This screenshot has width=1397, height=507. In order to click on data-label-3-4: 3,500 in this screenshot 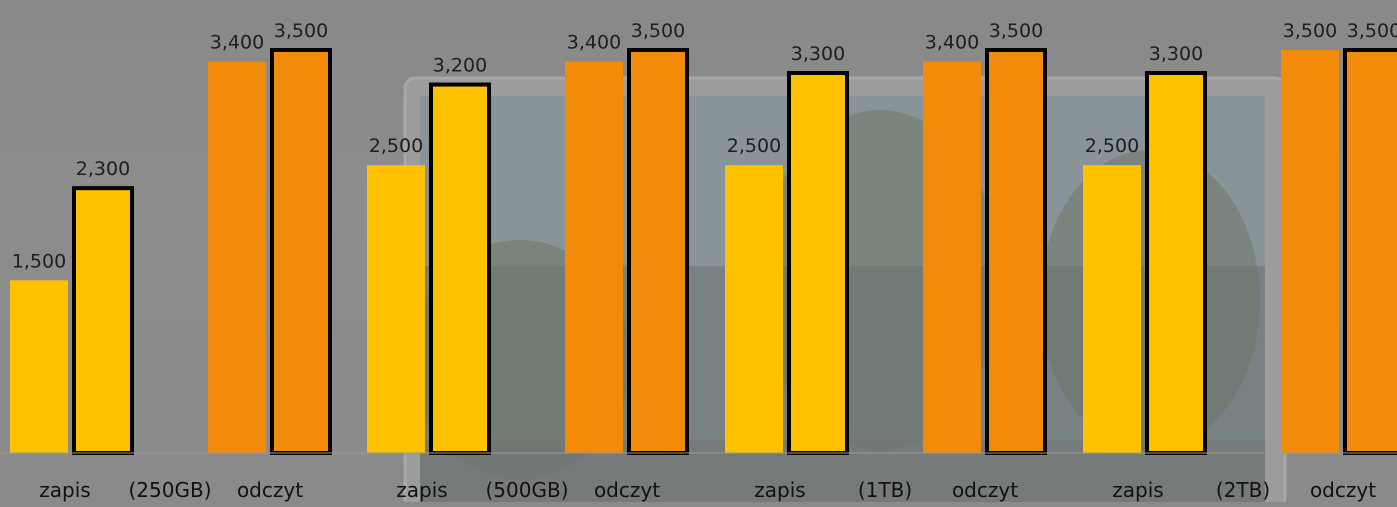, I will do `click(1016, 31)`.